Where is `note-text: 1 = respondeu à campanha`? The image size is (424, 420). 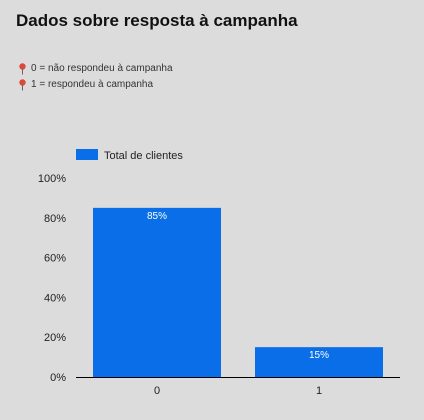
note-text: 1 = respondeu à campanha is located at coordinates (92, 84).